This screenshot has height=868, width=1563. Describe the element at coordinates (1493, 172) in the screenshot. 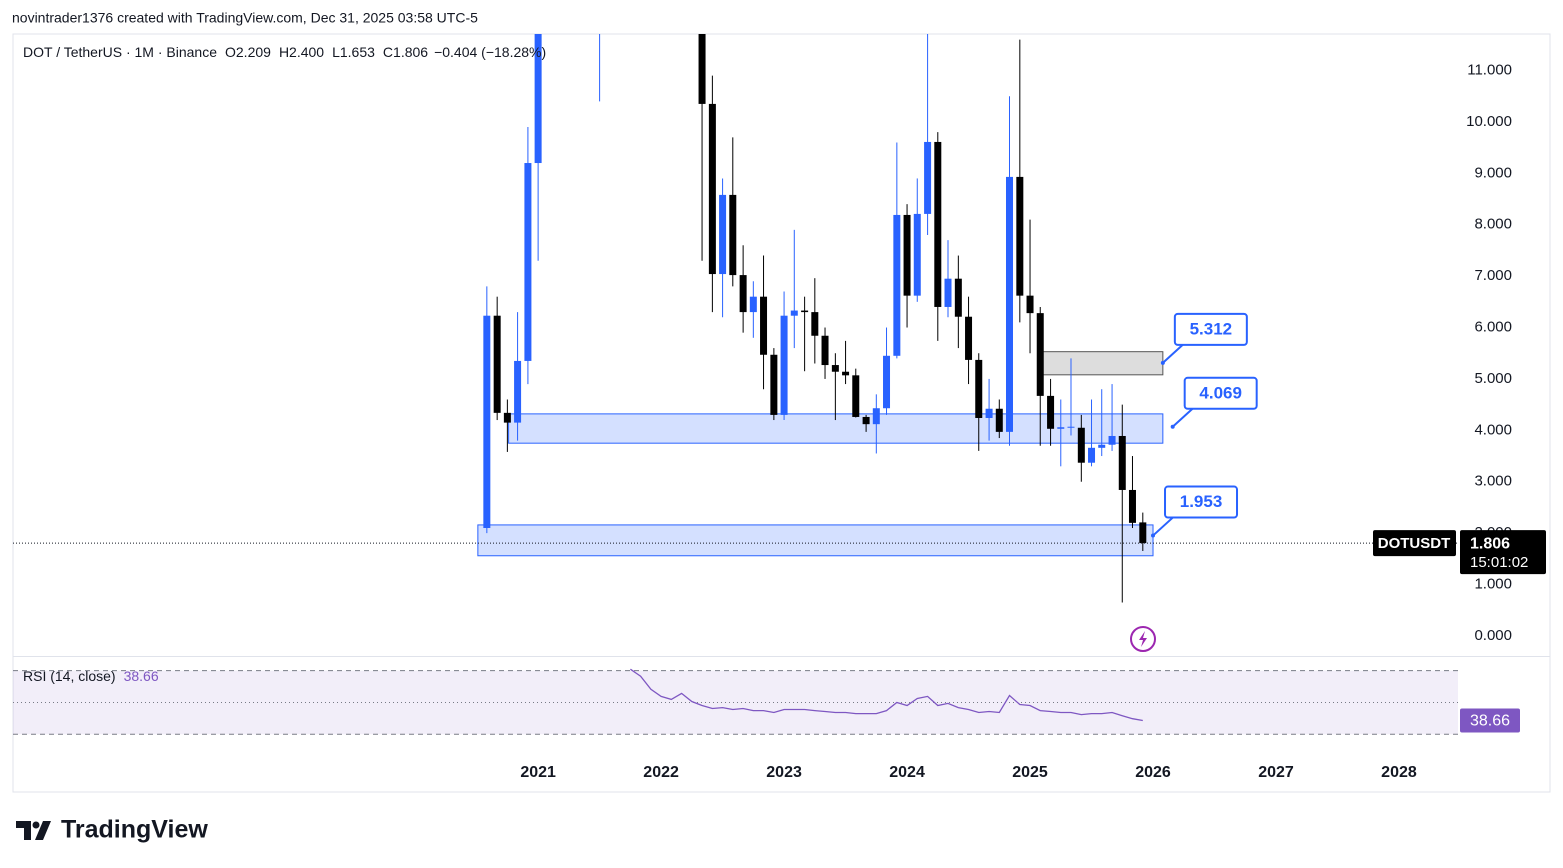

I see `y-tick-label: 9.000` at that location.